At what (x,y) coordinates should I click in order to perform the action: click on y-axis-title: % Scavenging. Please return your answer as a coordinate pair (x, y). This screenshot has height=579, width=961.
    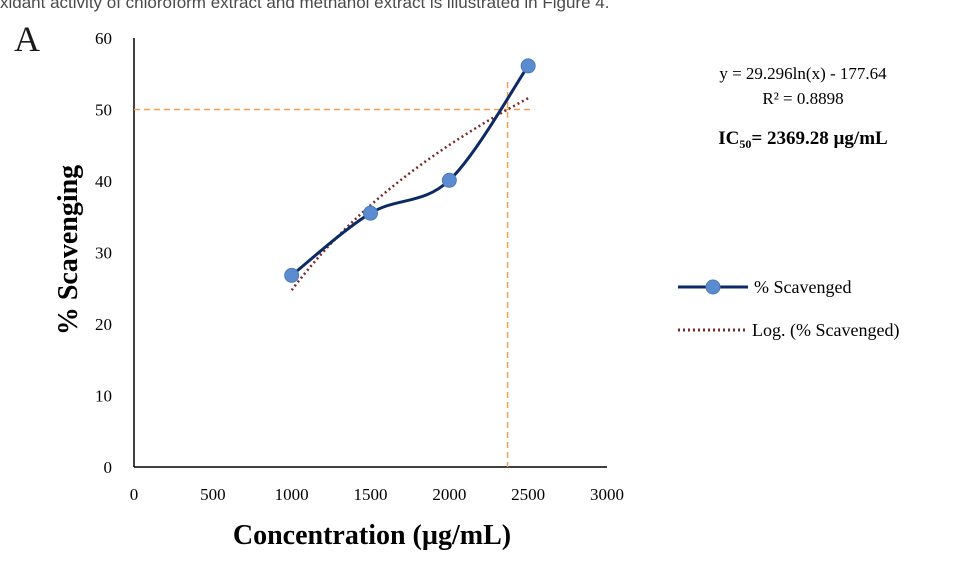
    Looking at the image, I should click on (68, 250).